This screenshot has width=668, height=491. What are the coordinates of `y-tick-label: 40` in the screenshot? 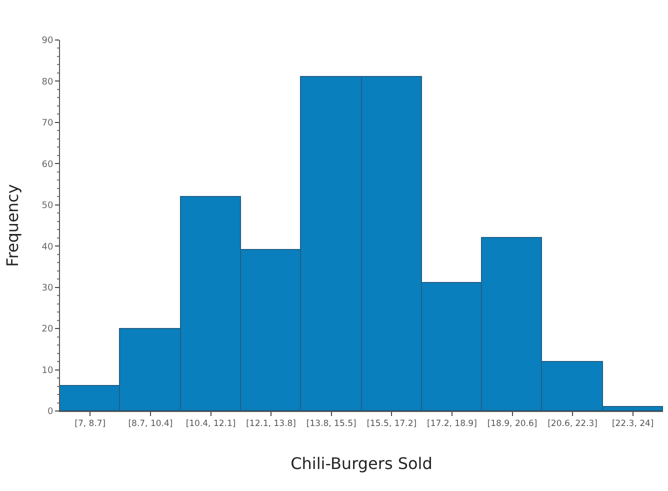 It's located at (48, 247).